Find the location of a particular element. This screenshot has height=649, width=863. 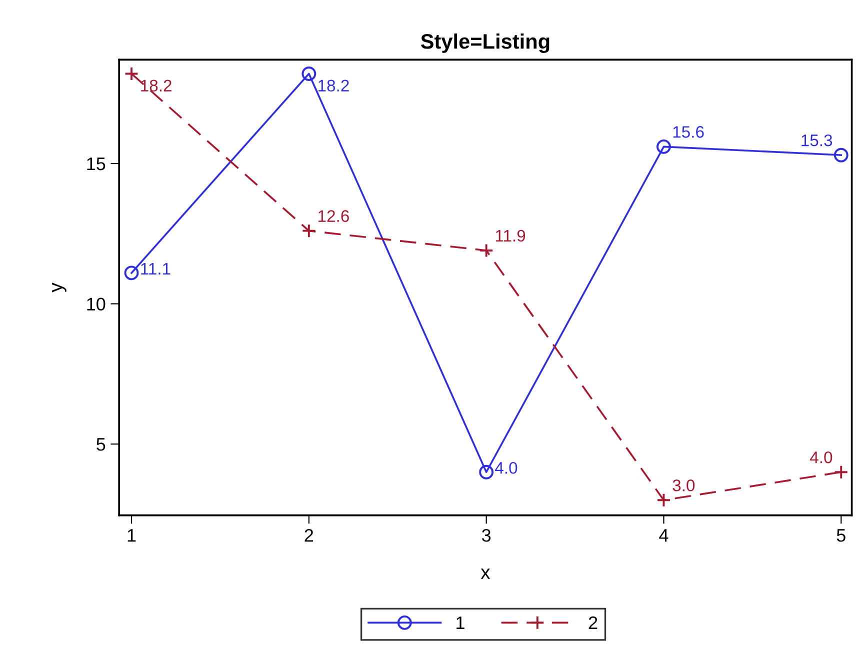

x-tick-label: 2 is located at coordinates (309, 535).